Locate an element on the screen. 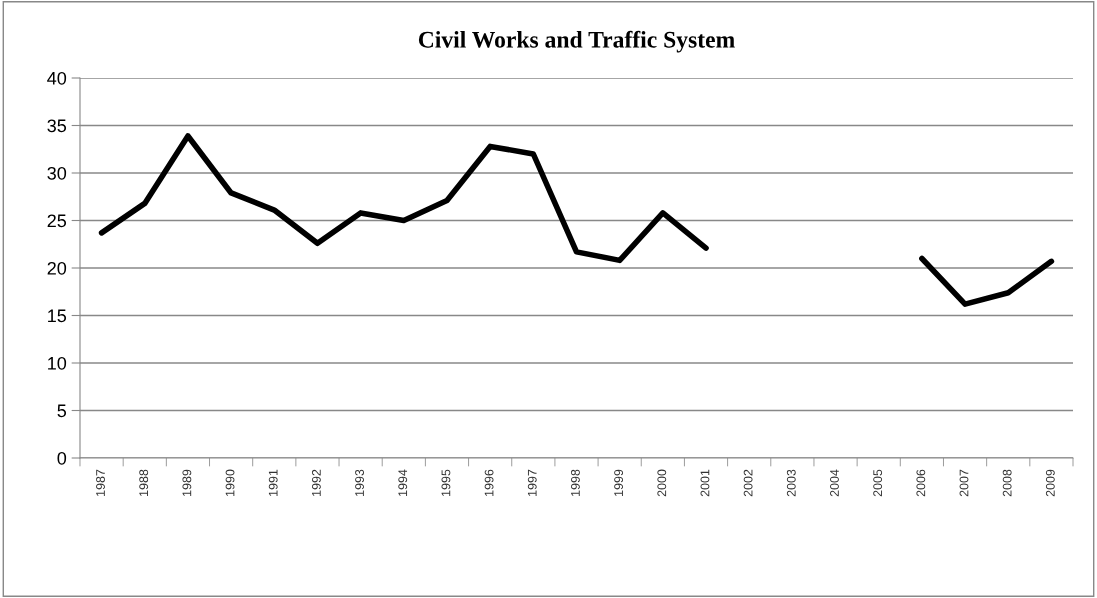 The image size is (1097, 598). y-tick-label: 20 is located at coordinates (57, 268).